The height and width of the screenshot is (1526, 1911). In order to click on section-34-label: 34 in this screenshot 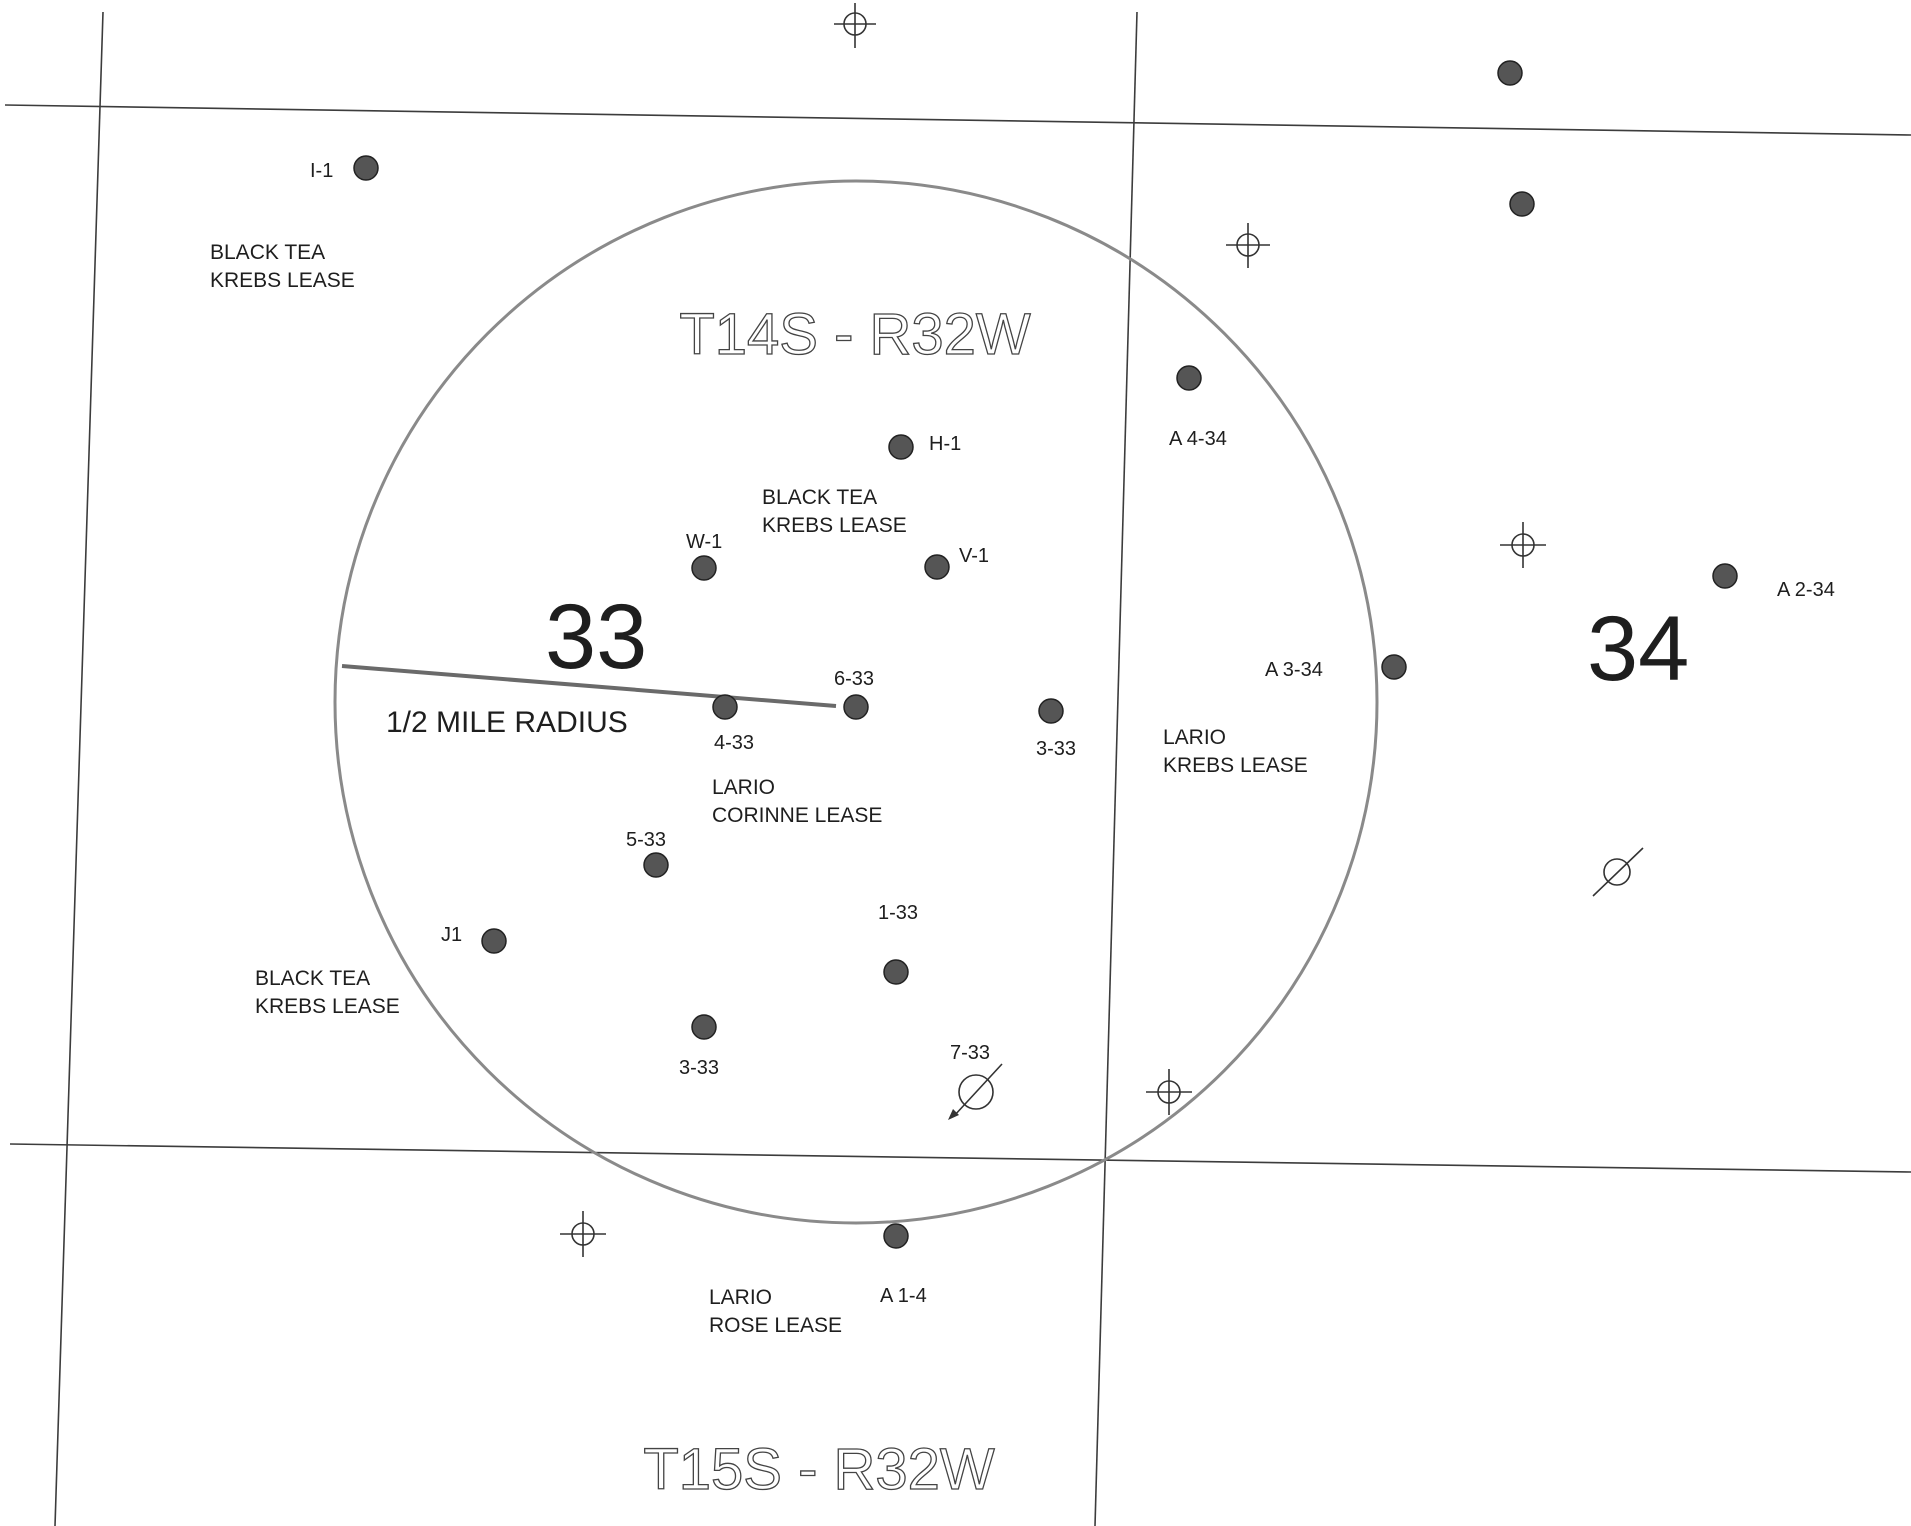, I will do `click(1638, 649)`.